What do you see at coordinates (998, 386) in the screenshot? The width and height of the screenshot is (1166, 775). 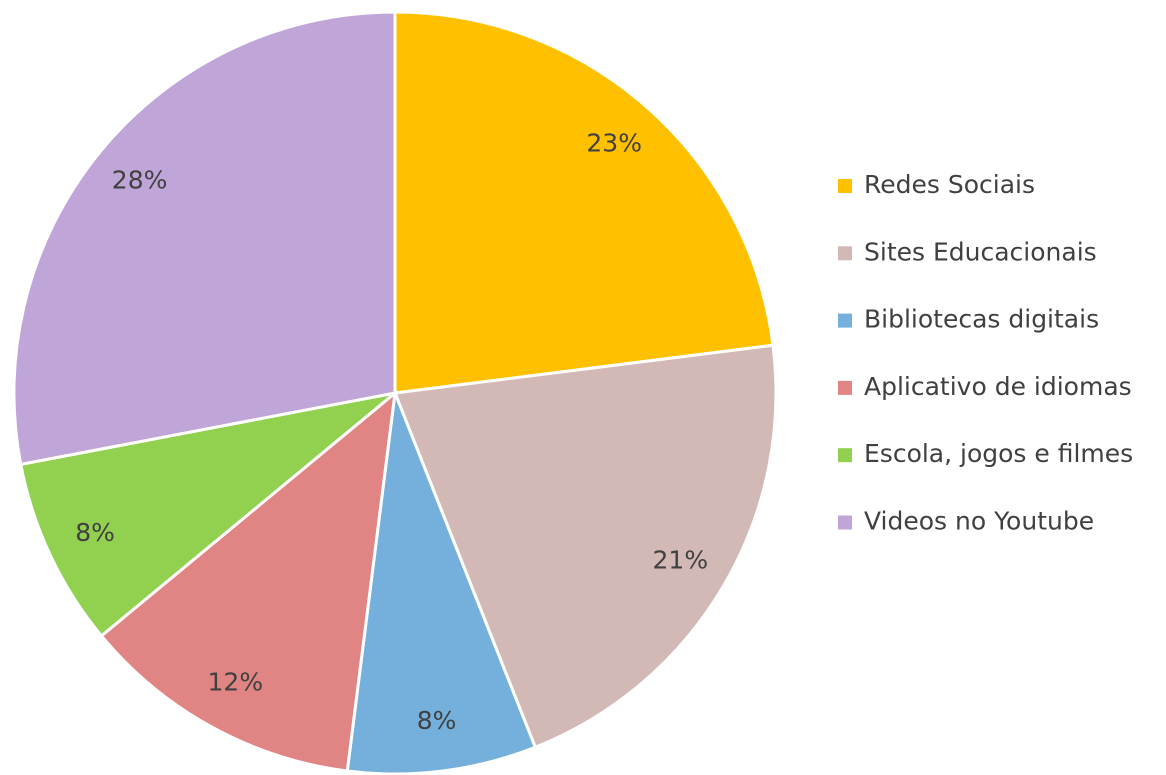 I see `legend-label: Aplicativo de idiomas` at bounding box center [998, 386].